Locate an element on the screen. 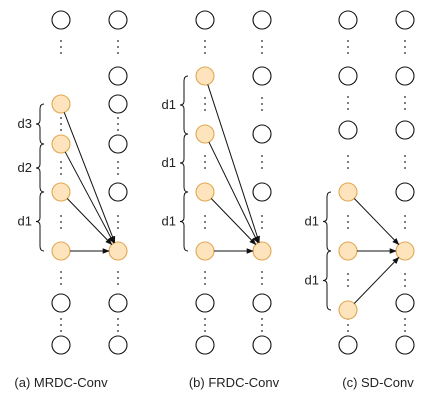 The width and height of the screenshot is (427, 394). caption-mrdc-conv: (a) MRDC-Conv is located at coordinates (61, 382).